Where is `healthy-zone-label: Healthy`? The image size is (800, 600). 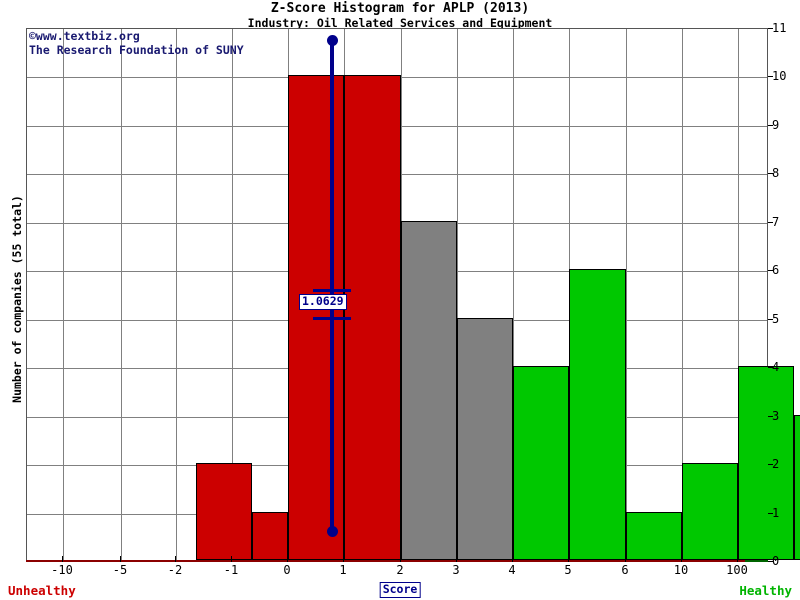 healthy-zone-label: Healthy is located at coordinates (765, 590).